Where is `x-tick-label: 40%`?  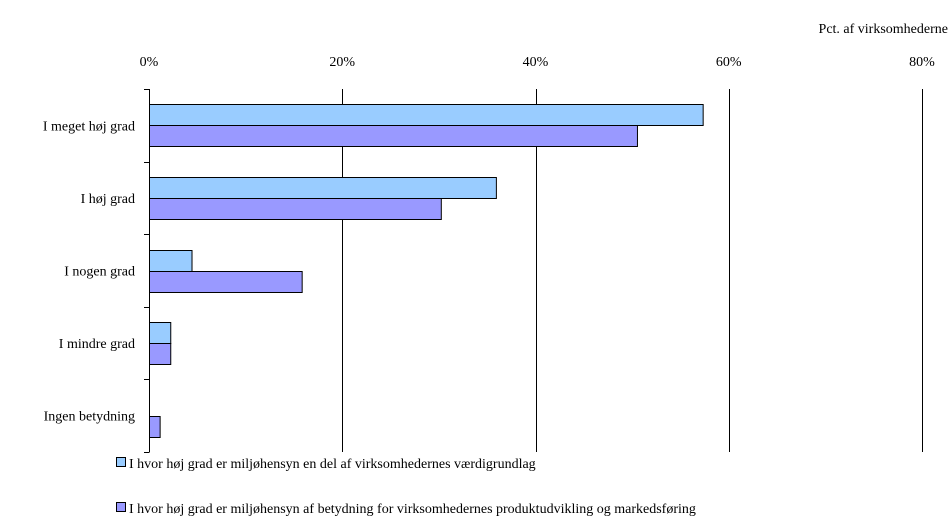
x-tick-label: 40% is located at coordinates (536, 62).